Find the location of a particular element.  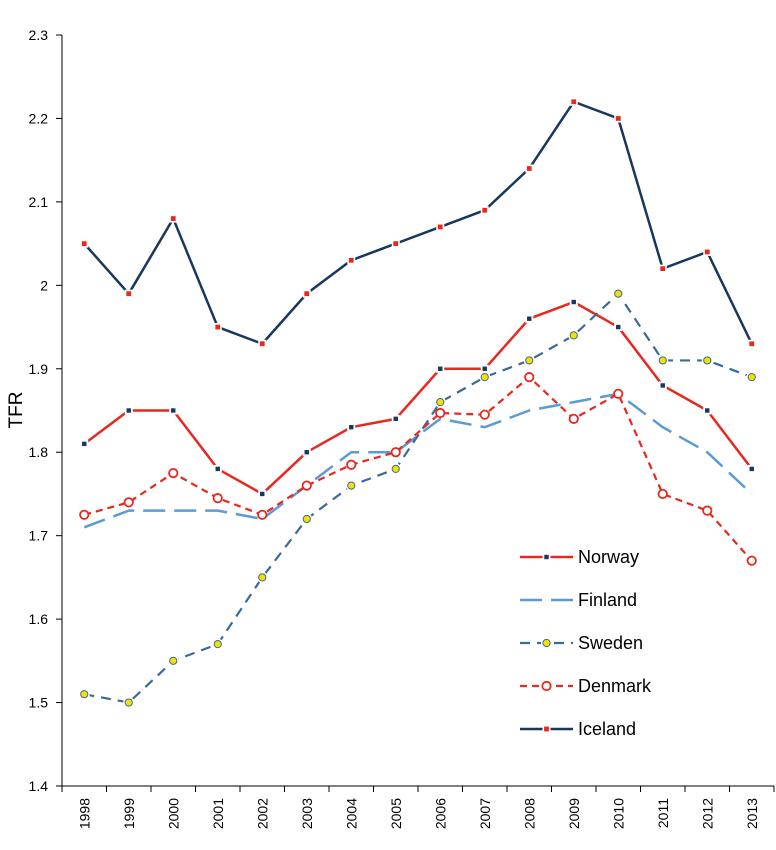

x-tick-label: 2013 is located at coordinates (752, 813).